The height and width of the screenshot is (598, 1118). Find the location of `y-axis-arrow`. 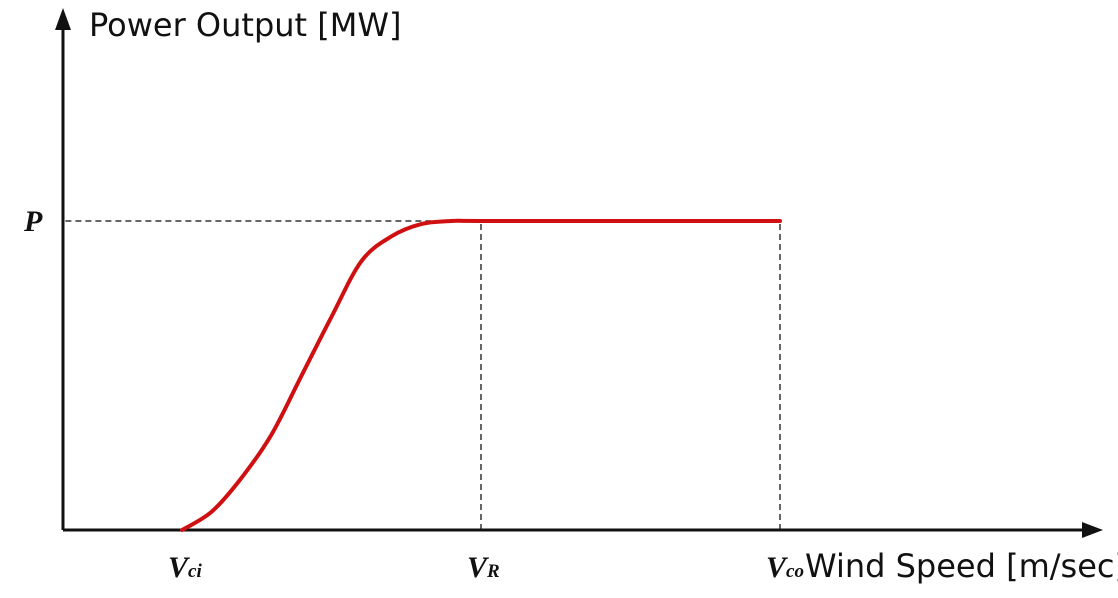

y-axis-arrow is located at coordinates (63, 19).